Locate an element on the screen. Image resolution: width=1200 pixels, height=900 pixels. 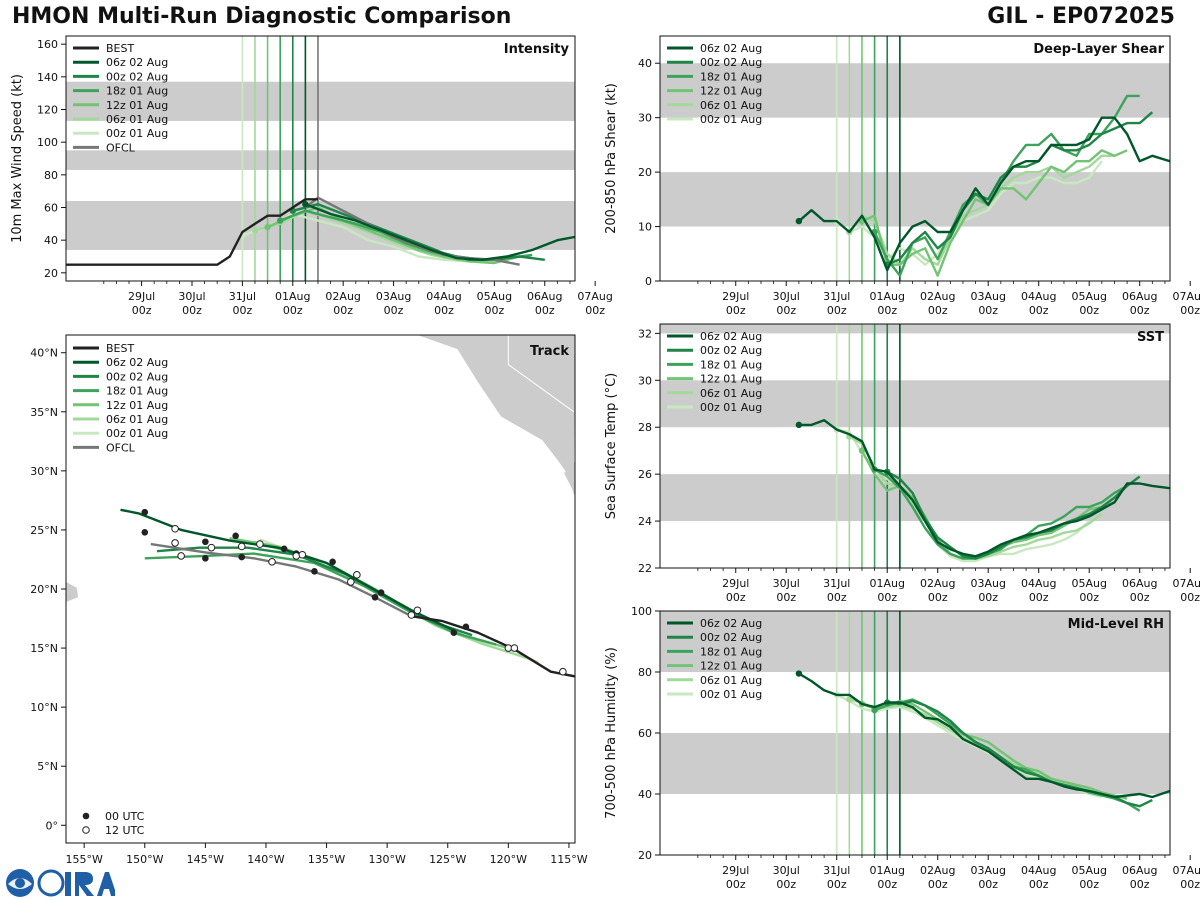
x-tick-label: 30Jul is located at coordinates (786, 583).